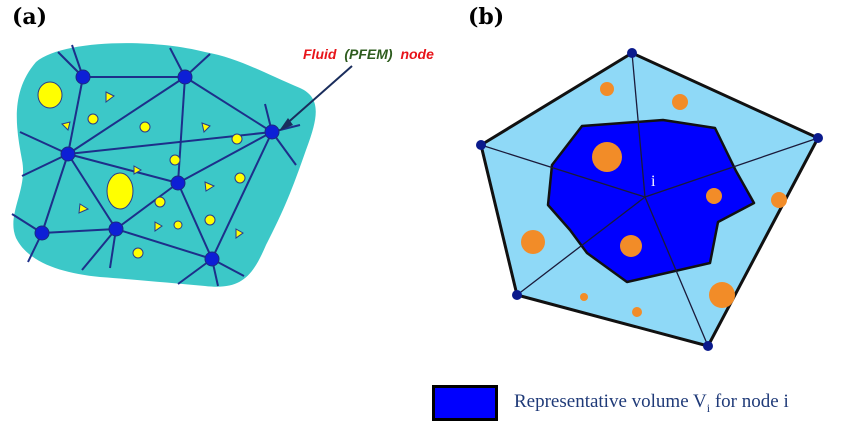 This screenshot has height=425, width=856. Describe the element at coordinates (708, 407) in the screenshot. I see `legend-subscript: i` at that location.